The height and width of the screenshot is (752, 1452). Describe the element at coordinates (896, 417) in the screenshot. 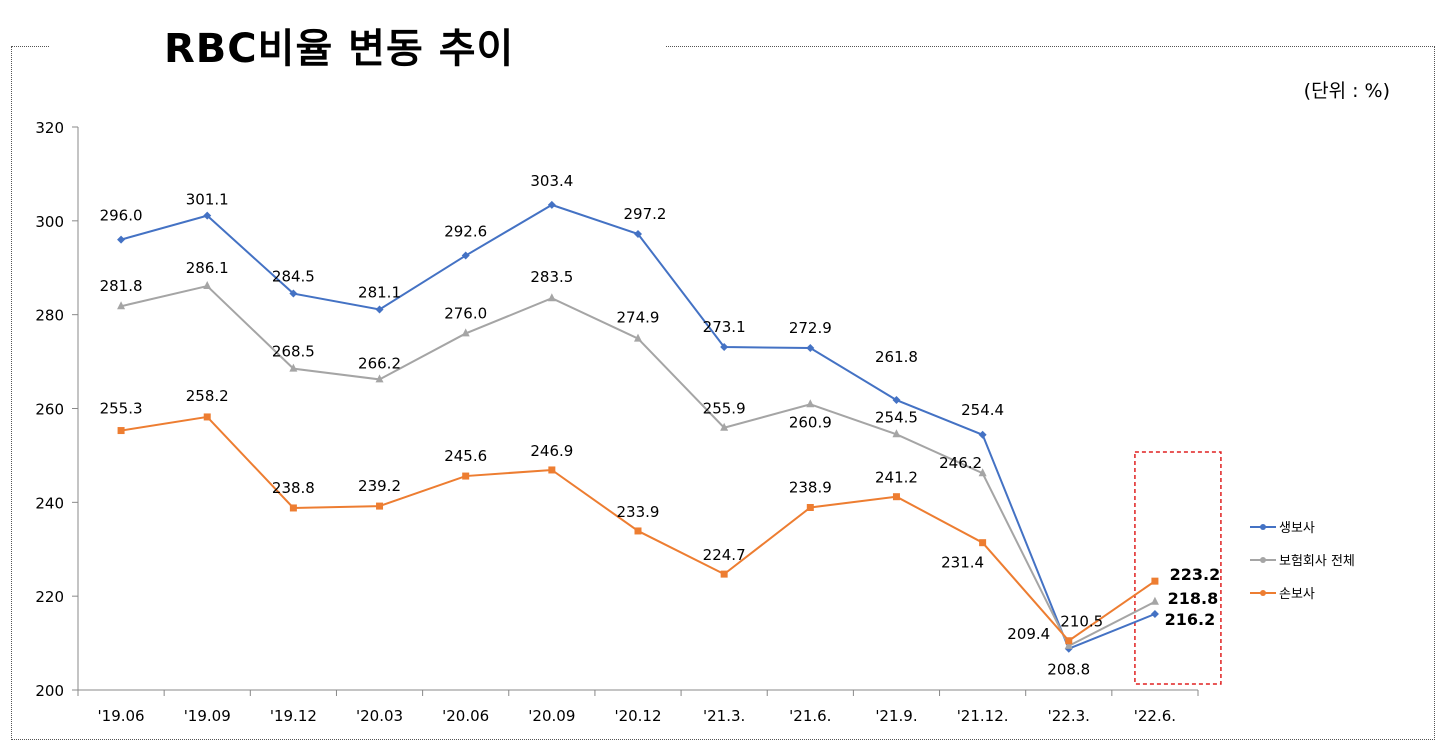

I see `data-label: 254.5` at that location.